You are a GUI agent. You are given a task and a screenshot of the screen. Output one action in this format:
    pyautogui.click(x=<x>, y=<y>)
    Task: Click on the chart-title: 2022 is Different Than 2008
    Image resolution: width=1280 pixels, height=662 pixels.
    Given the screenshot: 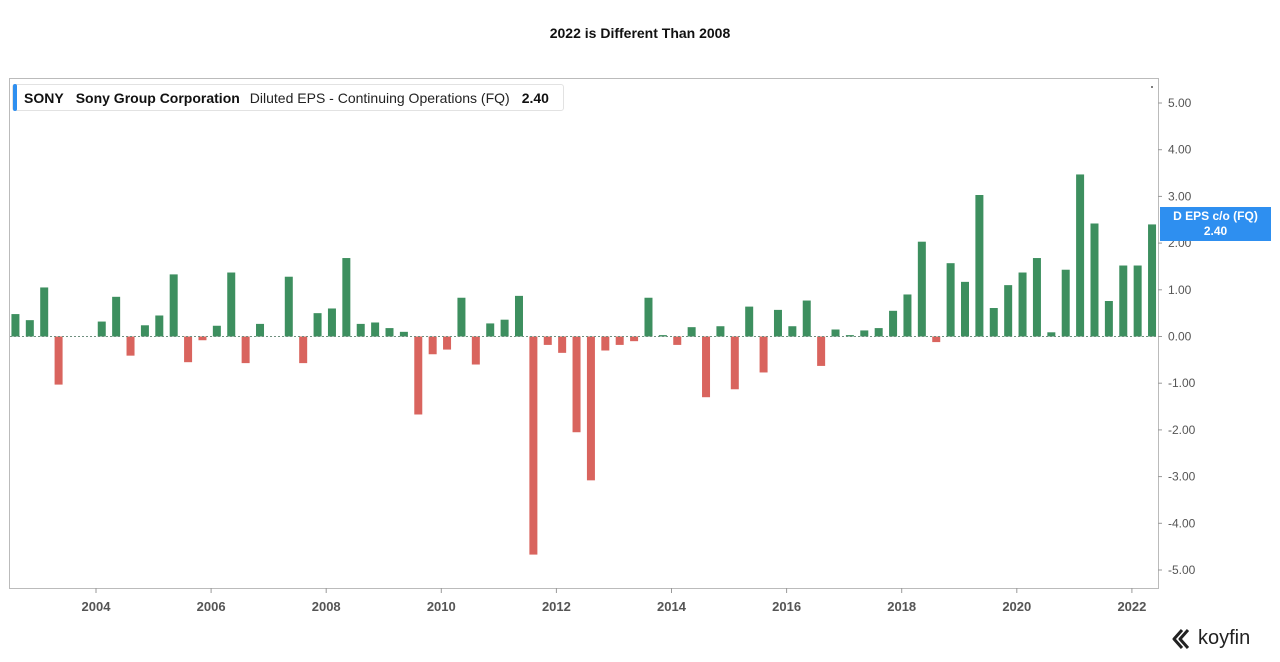 What is the action you would take?
    pyautogui.click(x=640, y=33)
    